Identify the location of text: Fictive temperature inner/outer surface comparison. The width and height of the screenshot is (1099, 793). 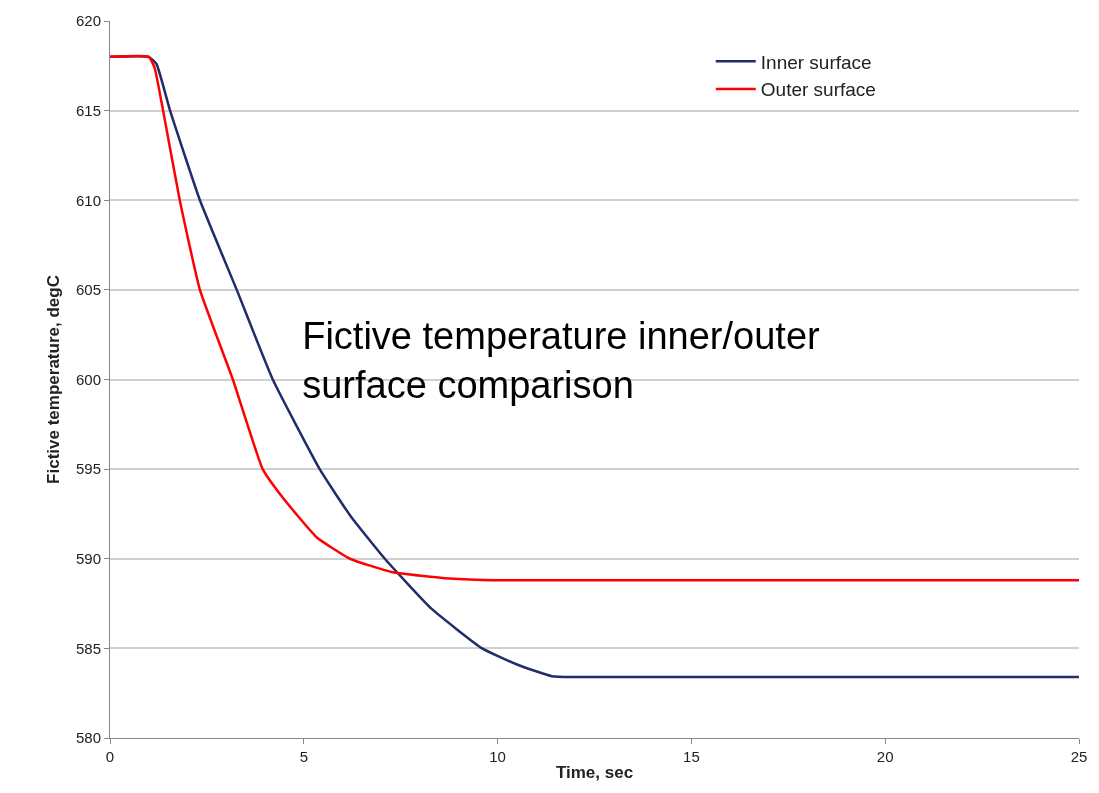
(561, 360).